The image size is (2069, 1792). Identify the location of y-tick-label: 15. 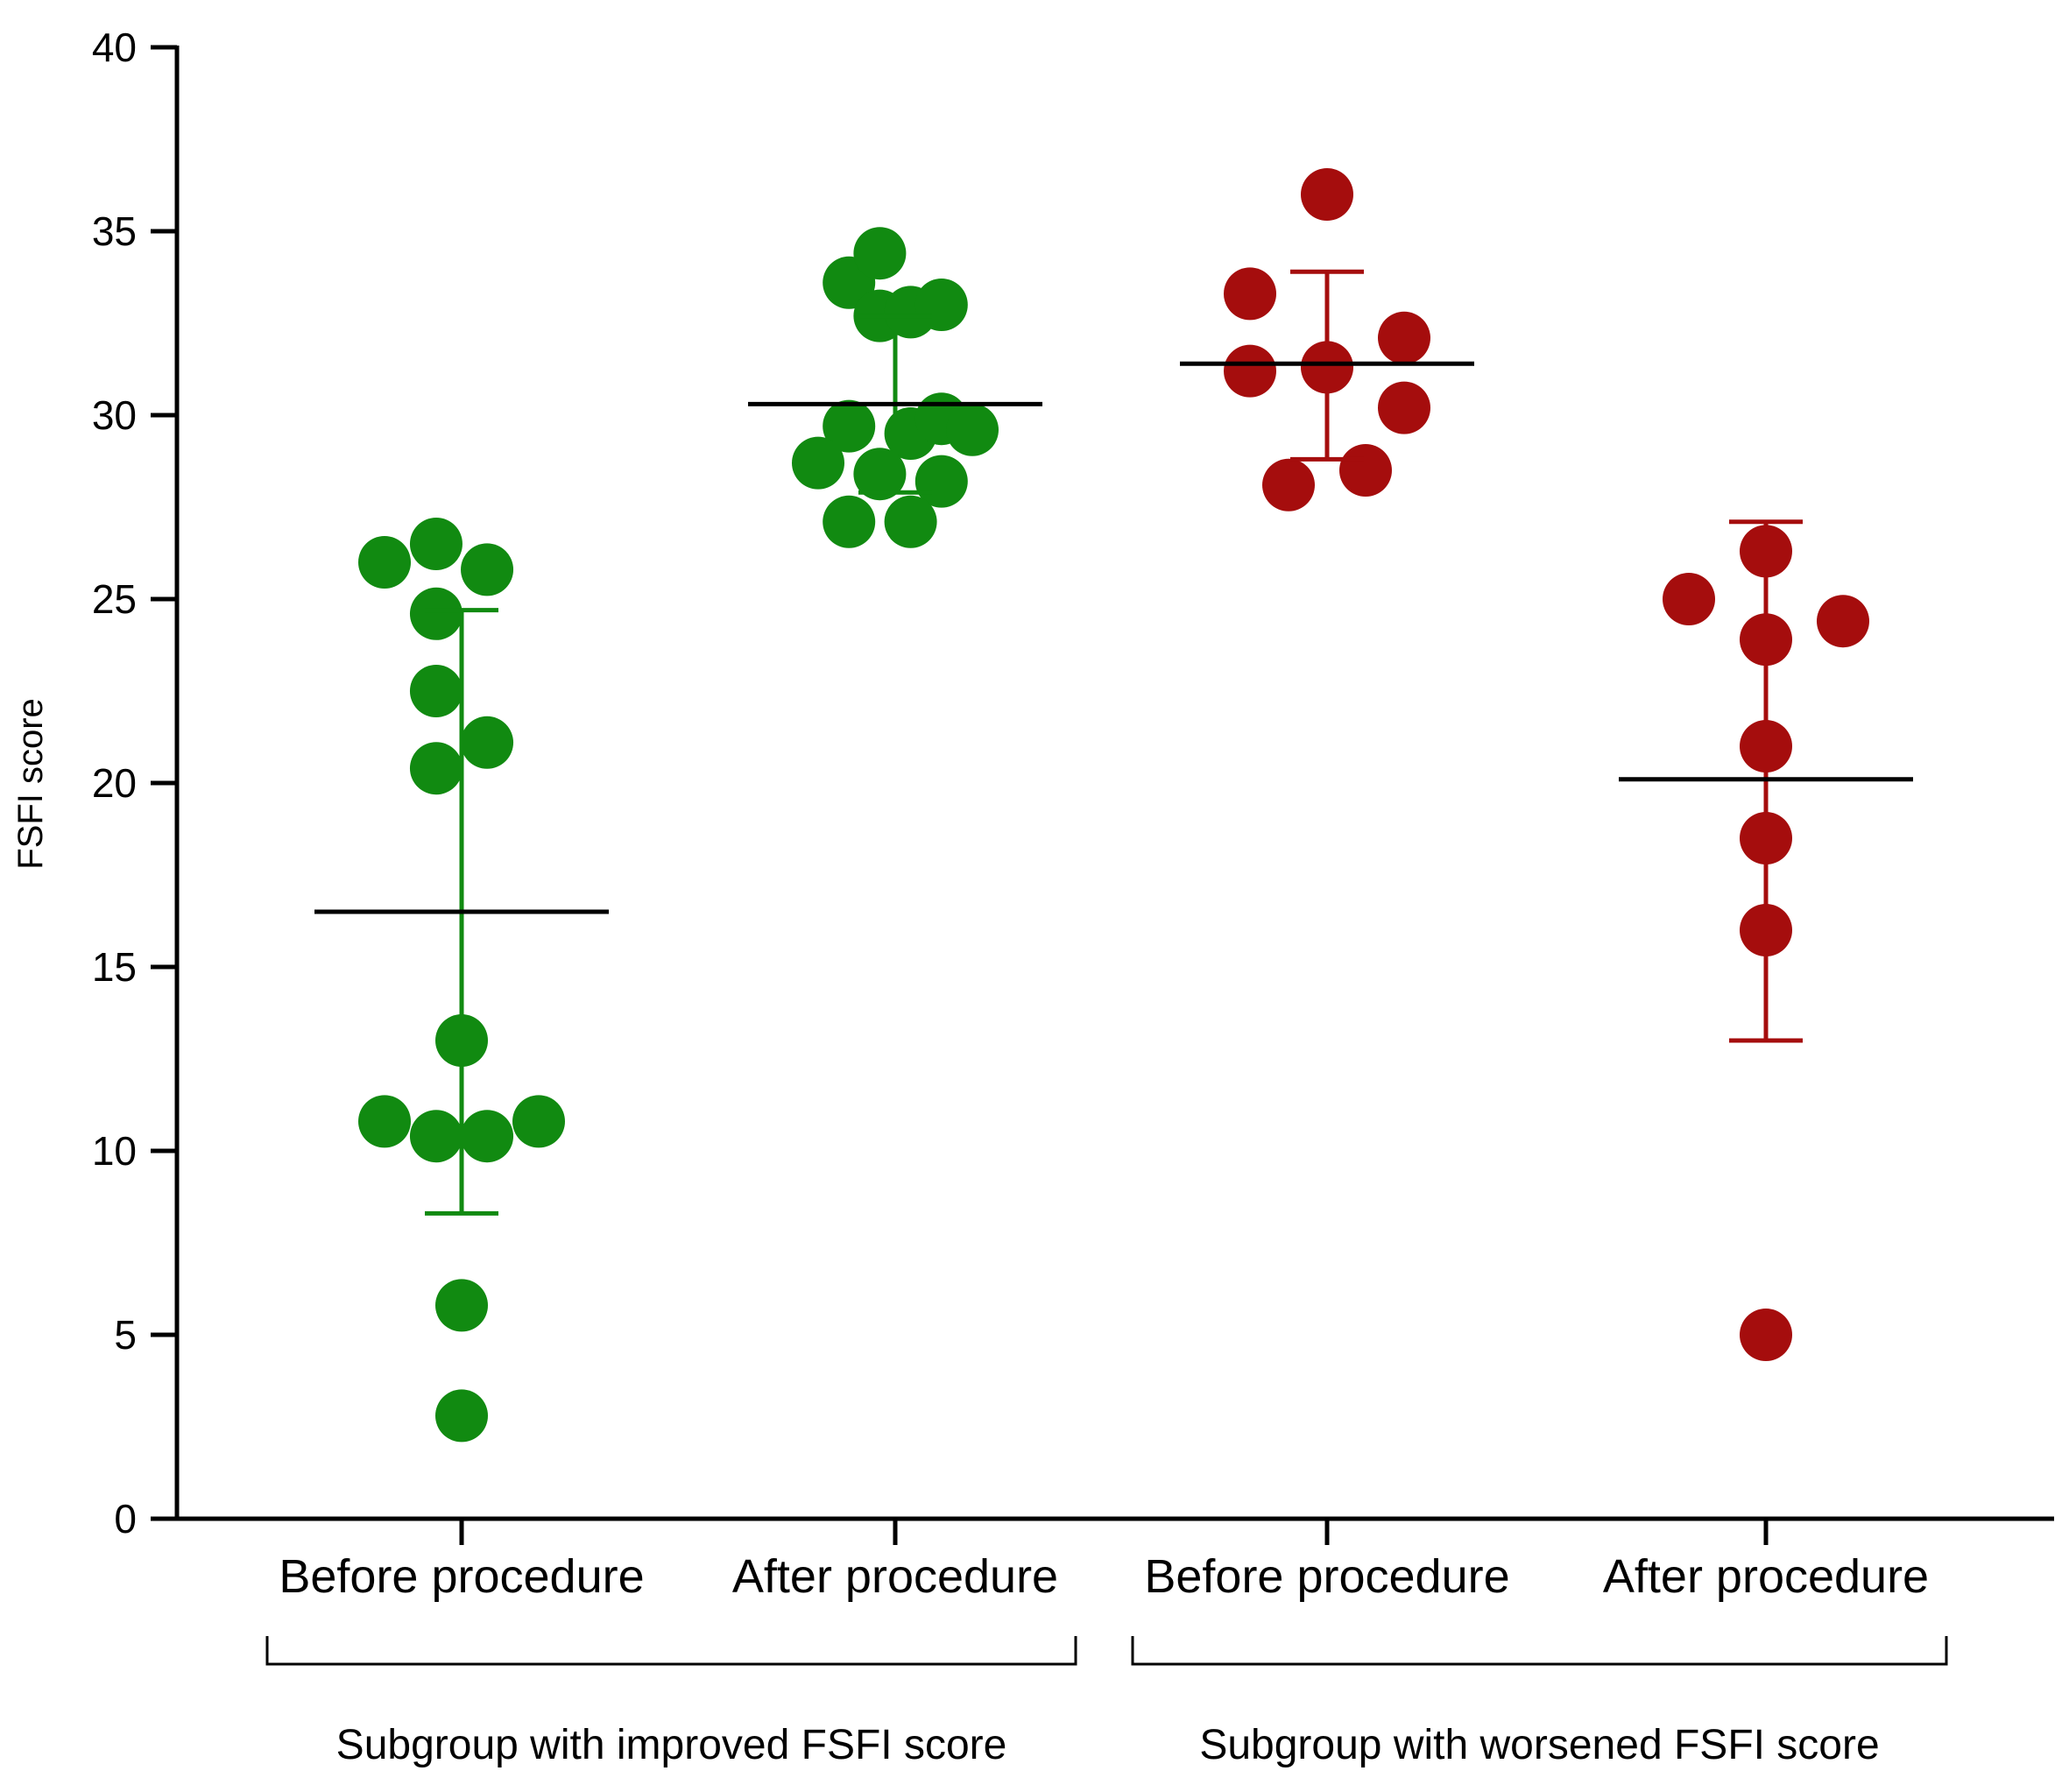
(114, 967).